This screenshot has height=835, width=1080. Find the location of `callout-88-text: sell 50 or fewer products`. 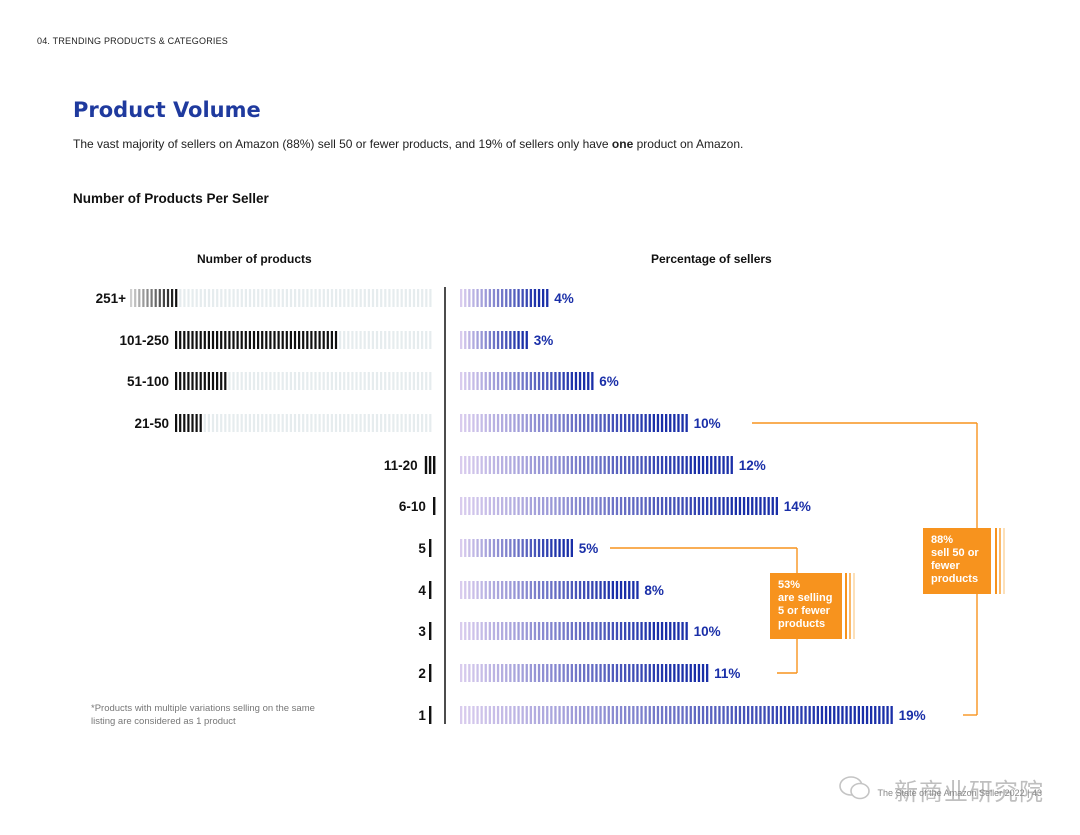

callout-88-text: sell 50 or fewer products is located at coordinates (955, 566).